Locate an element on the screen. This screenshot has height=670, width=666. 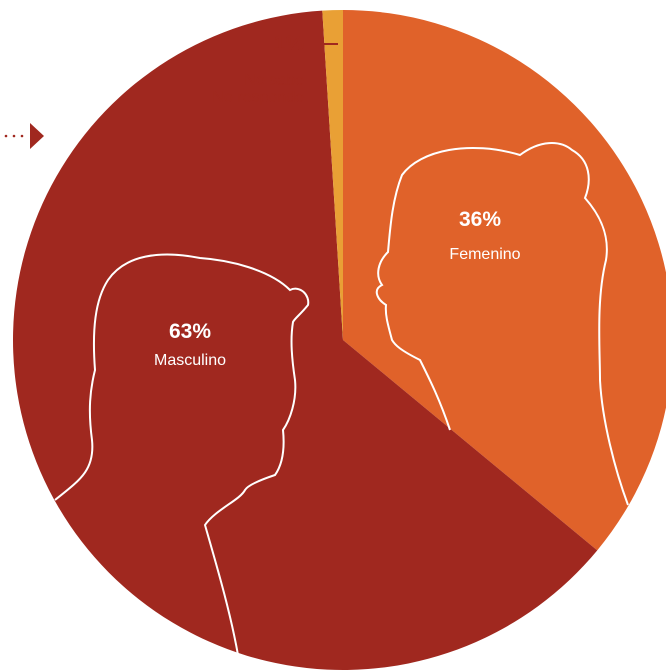
category-label: No sabe No responde is located at coordinates (258, 89).